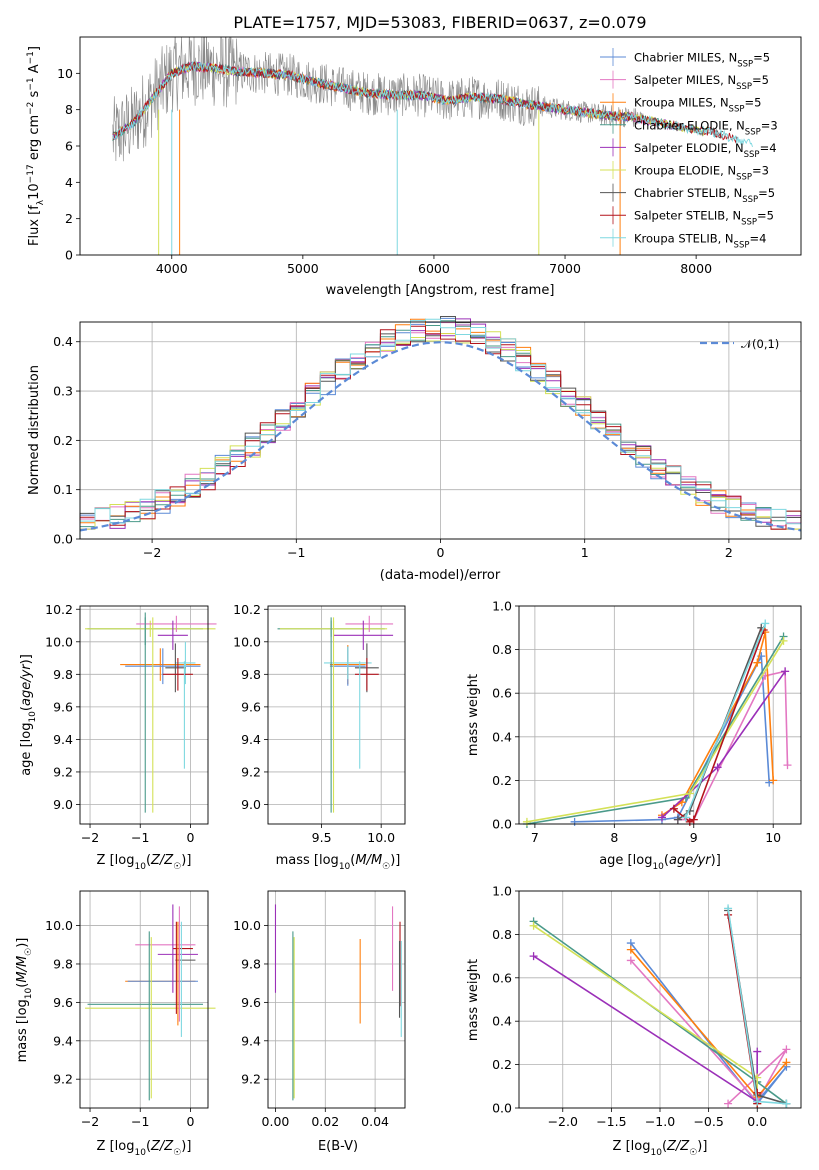  Describe the element at coordinates (151, 712) in the screenshot. I see `age-vs-Z-plot` at that location.